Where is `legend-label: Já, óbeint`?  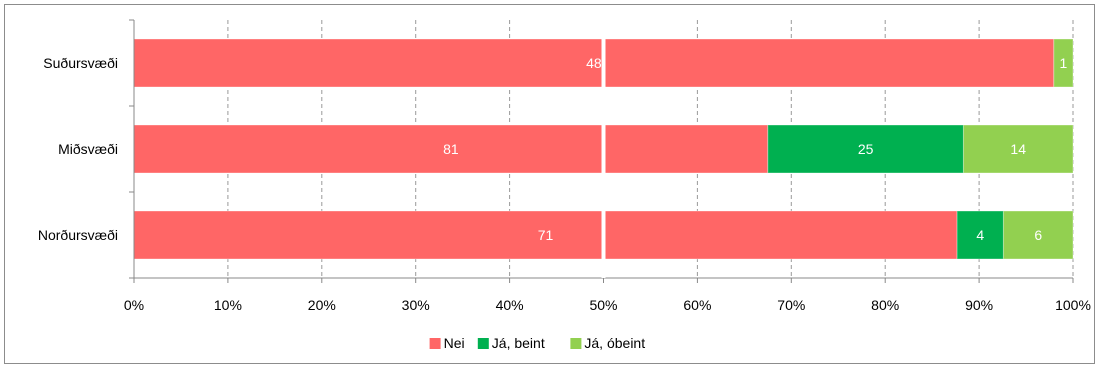 legend-label: Já, óbeint is located at coordinates (614, 343).